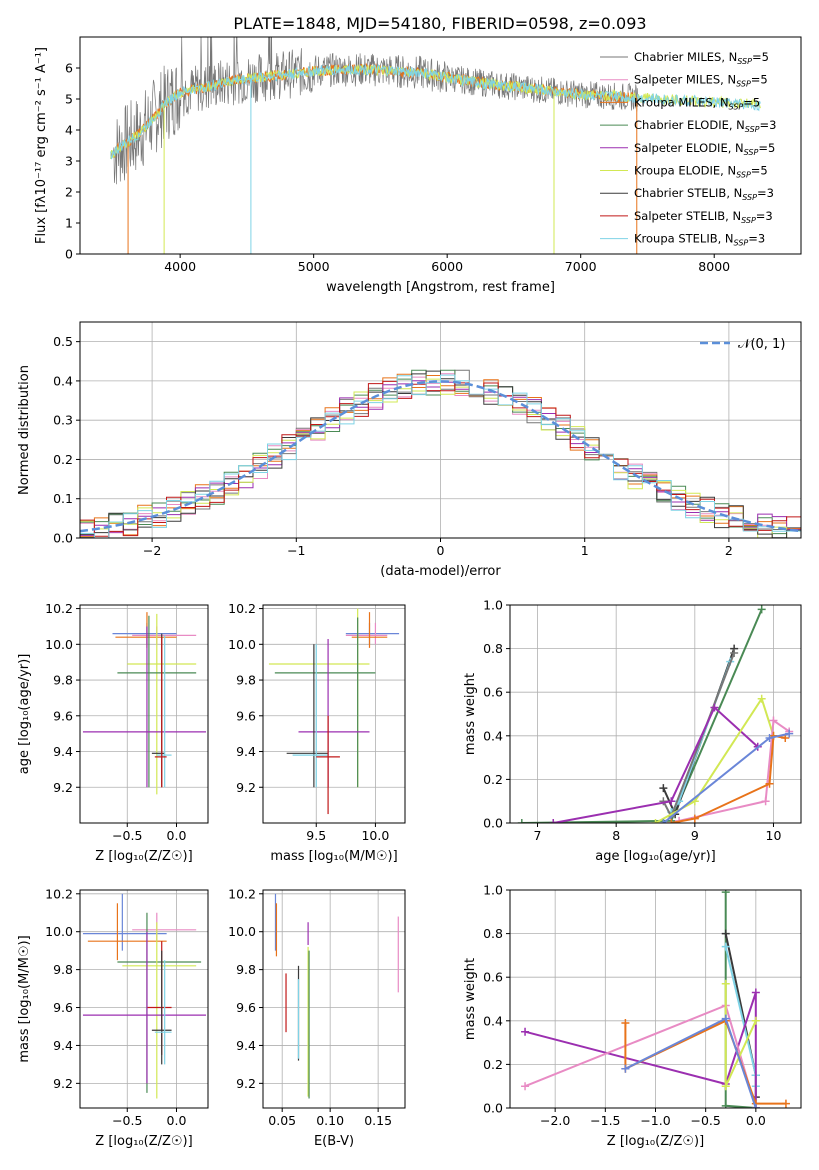 Image resolution: width=819 pixels, height=1170 pixels. What do you see at coordinates (282, 1120) in the screenshot?
I see `x-tick-label: 0.05` at bounding box center [282, 1120].